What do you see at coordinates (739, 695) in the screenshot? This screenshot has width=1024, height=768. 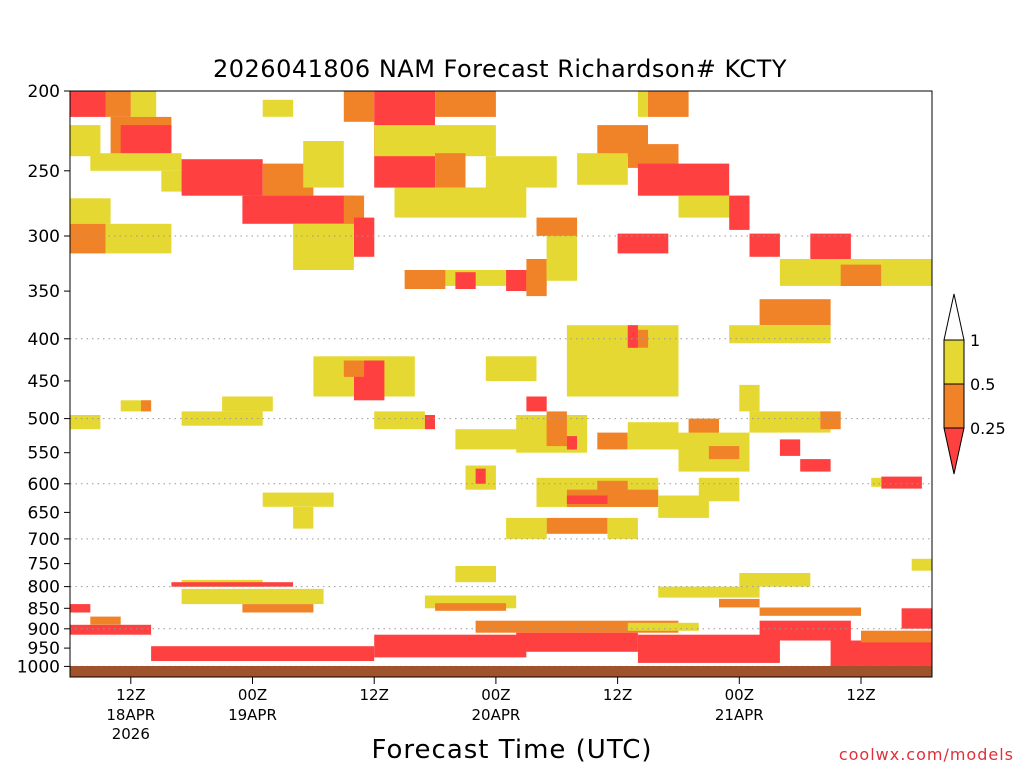 I see `x-tick-label-5: 00Z` at bounding box center [739, 695].